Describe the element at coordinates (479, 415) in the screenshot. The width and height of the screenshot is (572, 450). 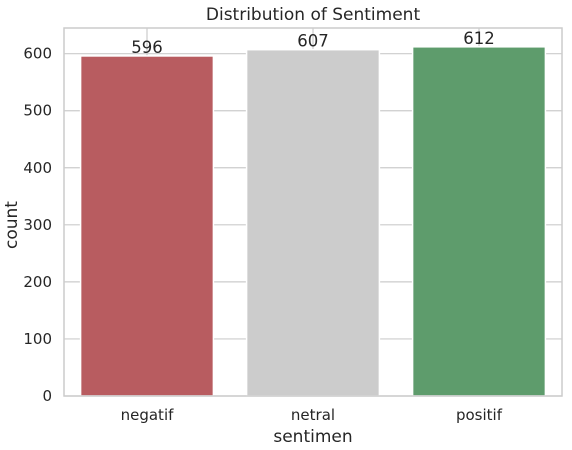
I see `x-tick-label-positif: positif` at that location.